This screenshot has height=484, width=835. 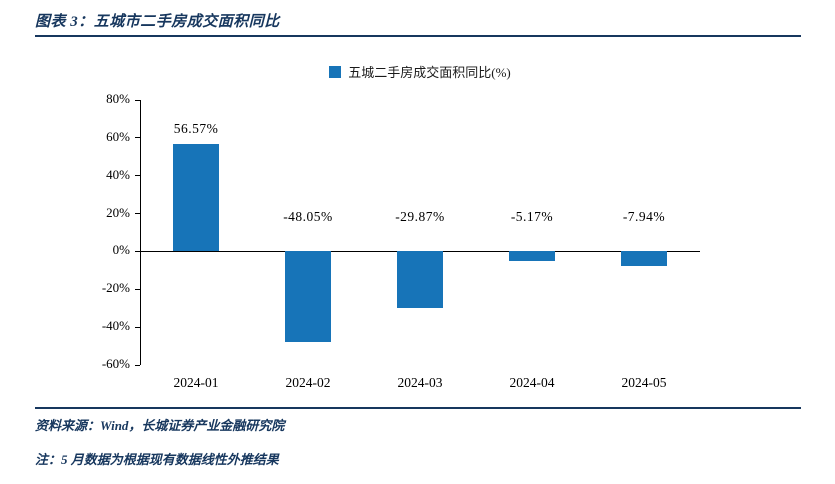 What do you see at coordinates (115, 288) in the screenshot?
I see `y-tick-label: -20%` at bounding box center [115, 288].